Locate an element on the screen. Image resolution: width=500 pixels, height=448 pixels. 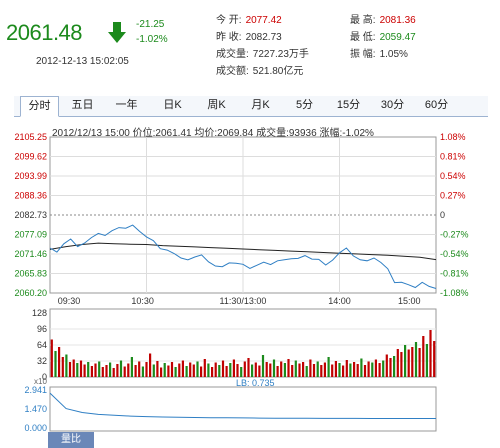
percent-tick-label: -0.54% is located at coordinates (454, 254).